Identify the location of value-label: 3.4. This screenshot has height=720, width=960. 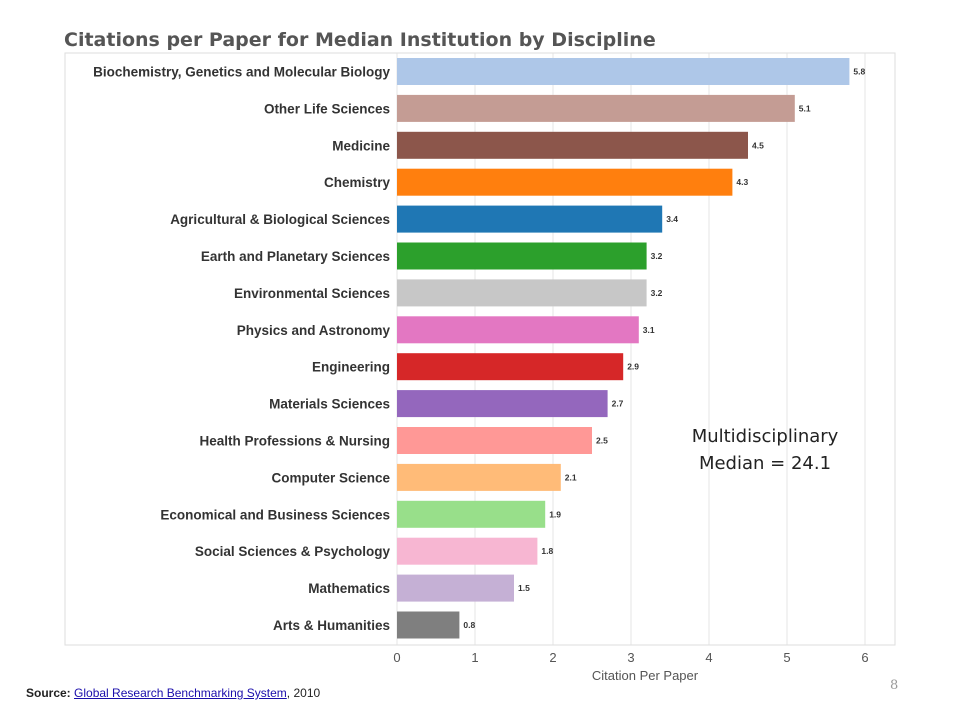
(672, 219).